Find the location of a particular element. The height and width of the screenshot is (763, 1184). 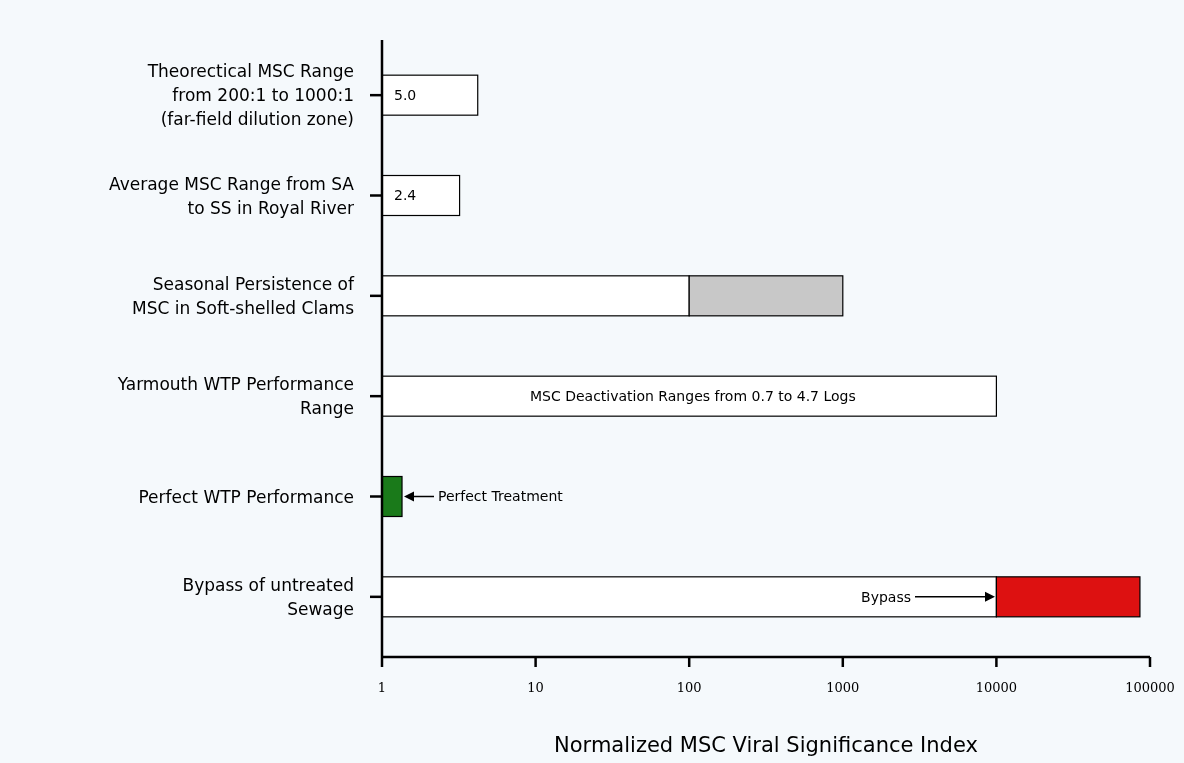

annotation: 2.4 is located at coordinates (405, 195).